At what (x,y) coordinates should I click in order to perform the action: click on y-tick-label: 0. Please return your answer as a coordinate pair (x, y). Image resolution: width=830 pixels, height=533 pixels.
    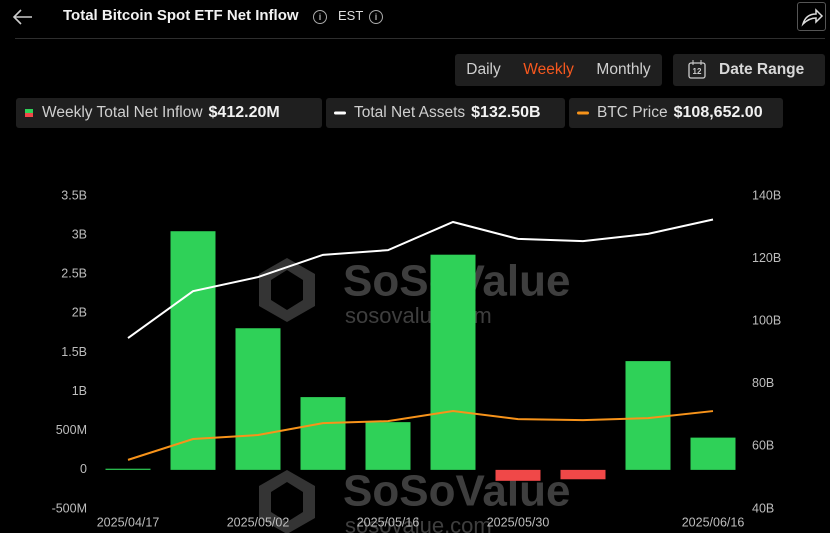
    Looking at the image, I should click on (83, 469).